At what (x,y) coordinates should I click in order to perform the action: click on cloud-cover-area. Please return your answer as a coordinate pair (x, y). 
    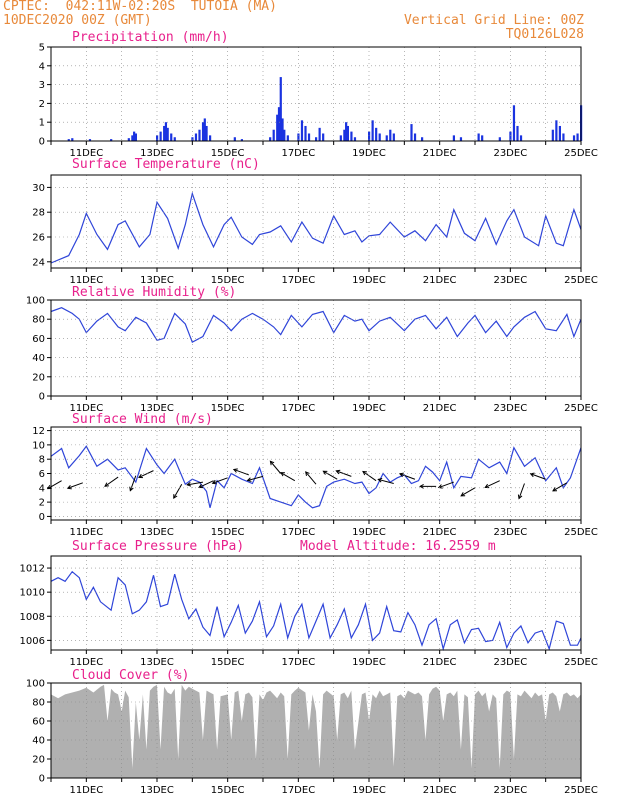
    Looking at the image, I should click on (316, 731).